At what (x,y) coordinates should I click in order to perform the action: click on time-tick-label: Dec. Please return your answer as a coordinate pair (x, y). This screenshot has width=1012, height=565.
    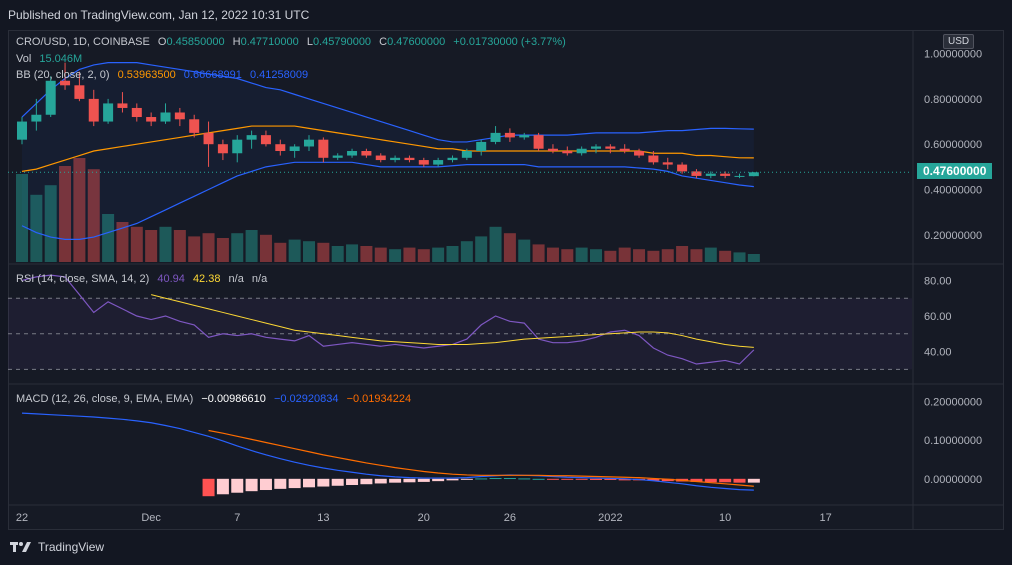
    Looking at the image, I should click on (151, 518).